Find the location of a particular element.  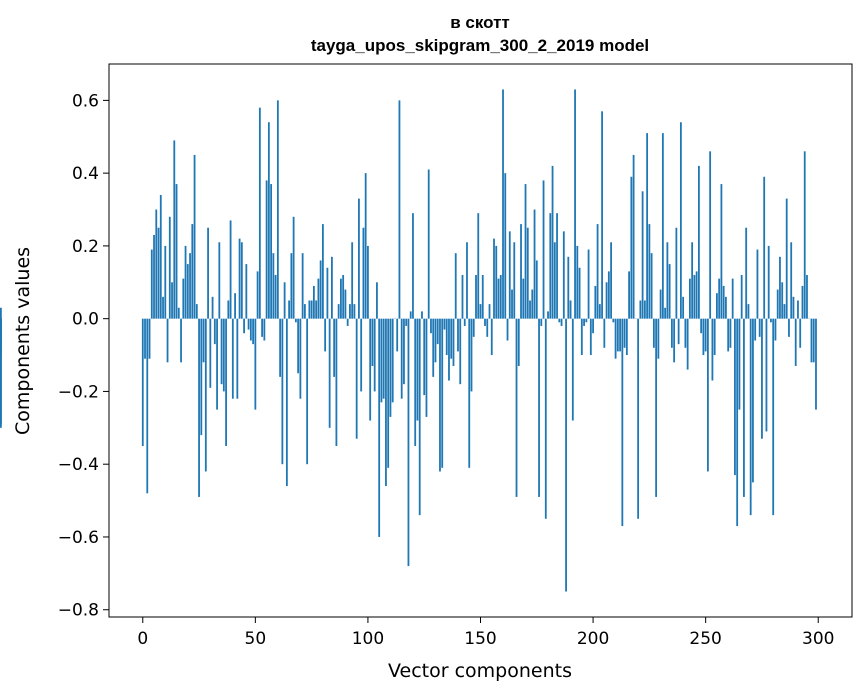

y-tick-label: 0.2 is located at coordinates (85, 247).